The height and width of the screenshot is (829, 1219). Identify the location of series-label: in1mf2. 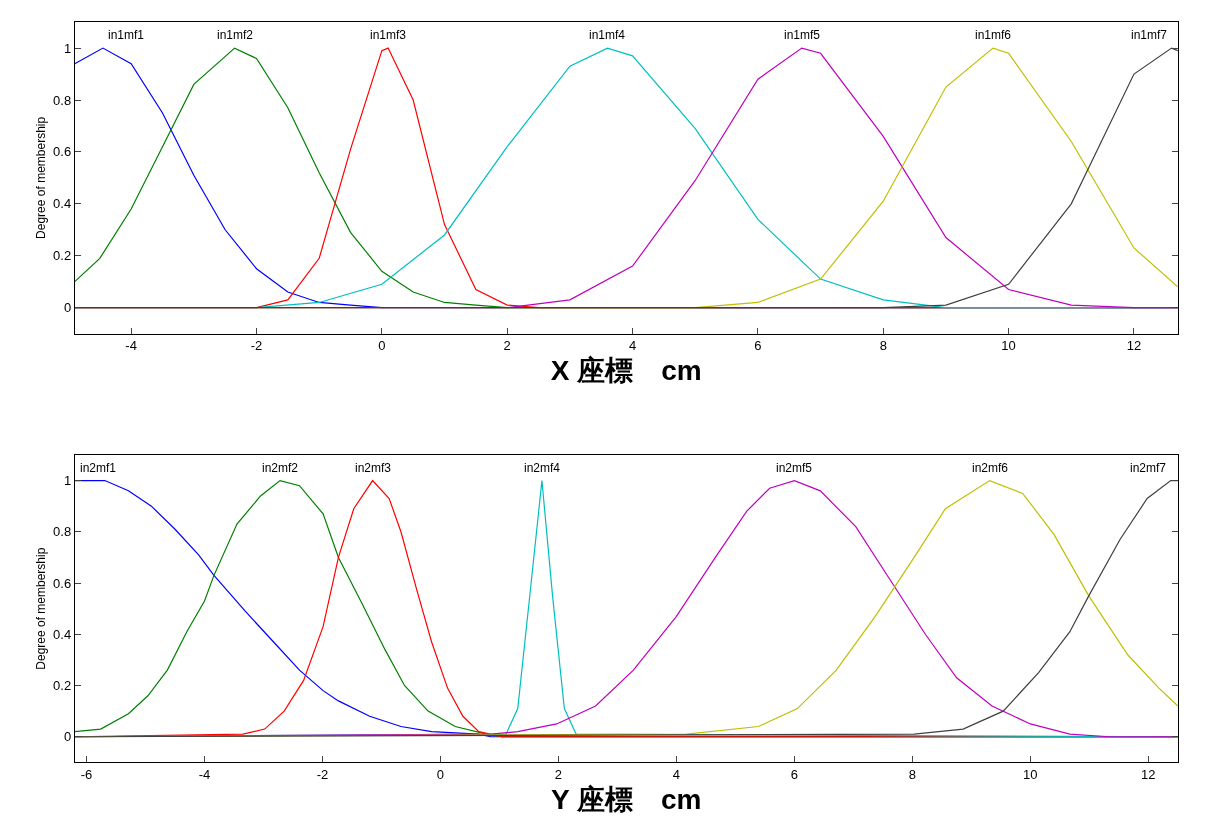
(235, 35).